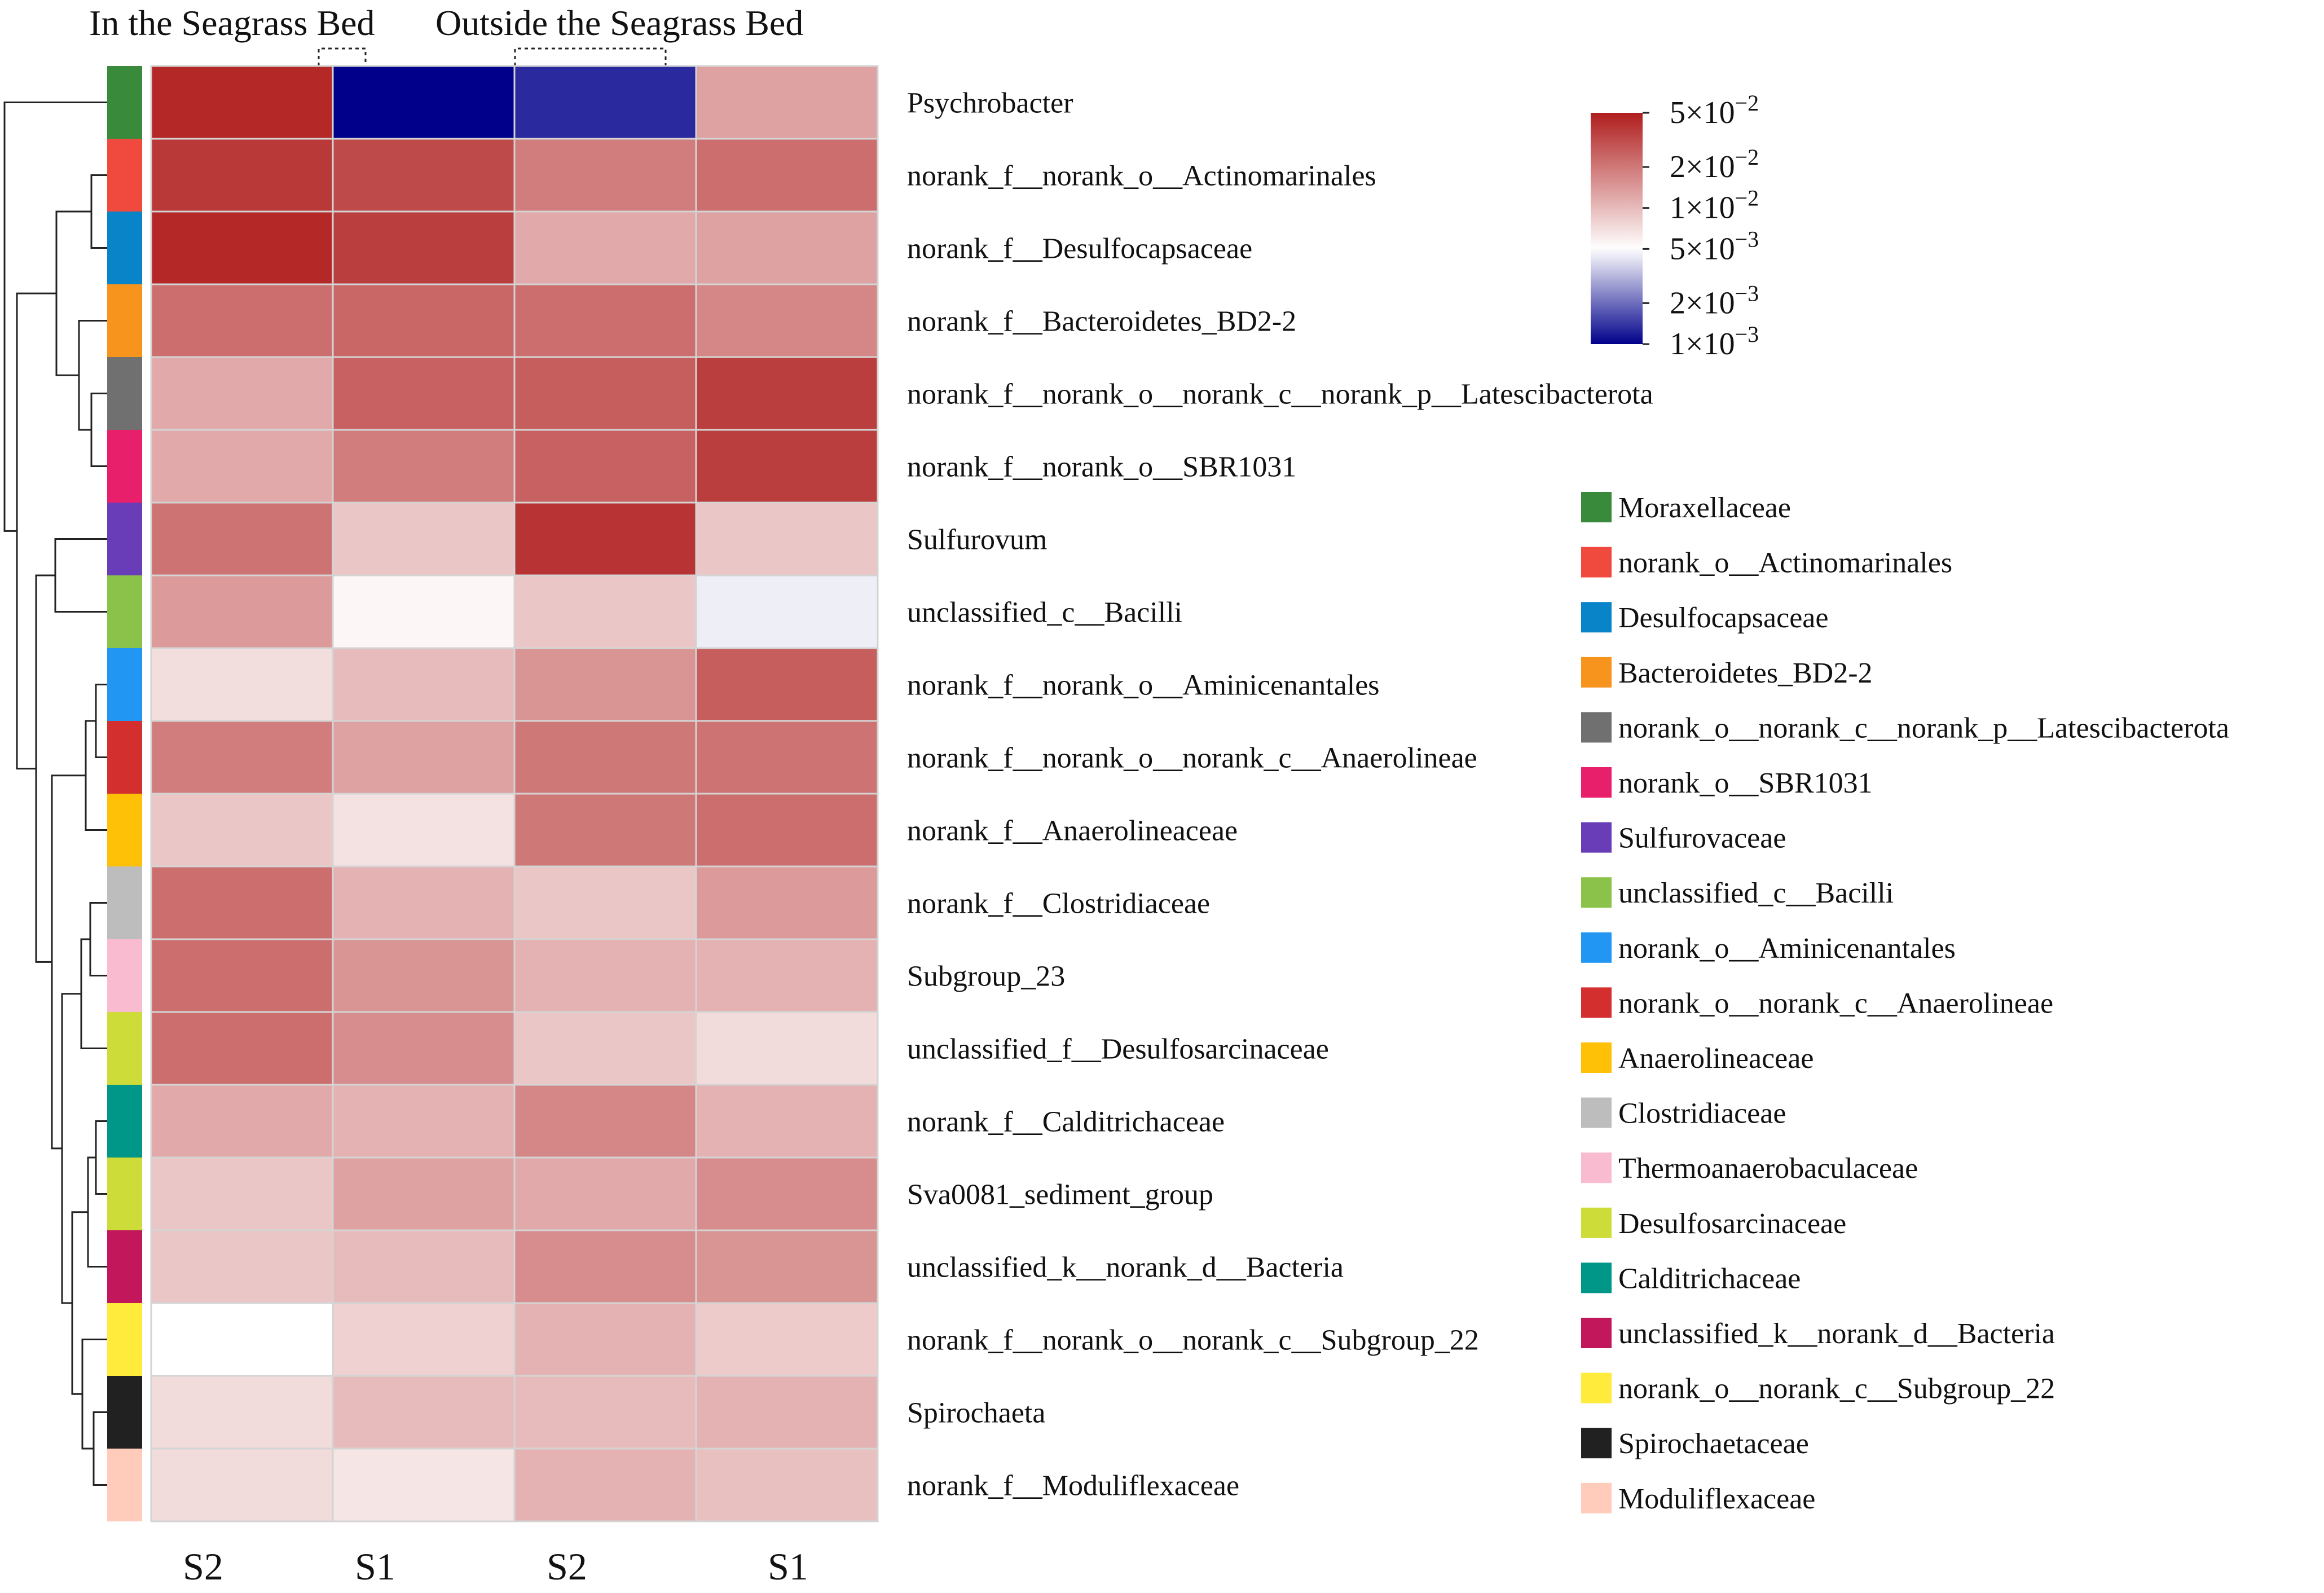 The height and width of the screenshot is (1593, 2324). Describe the element at coordinates (1723, 618) in the screenshot. I see `legend-label: Desulfocapsaceae` at that location.